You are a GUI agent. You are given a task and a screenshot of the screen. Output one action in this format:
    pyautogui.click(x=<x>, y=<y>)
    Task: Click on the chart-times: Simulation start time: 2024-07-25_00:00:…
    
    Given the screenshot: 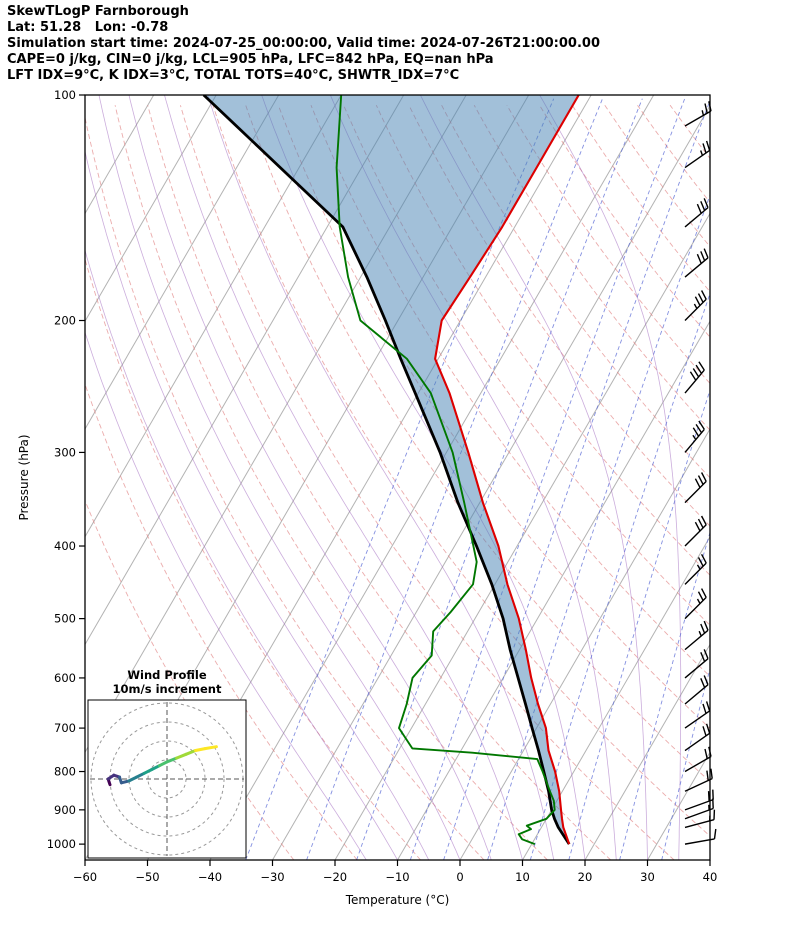 What is the action you would take?
    pyautogui.click(x=303, y=43)
    